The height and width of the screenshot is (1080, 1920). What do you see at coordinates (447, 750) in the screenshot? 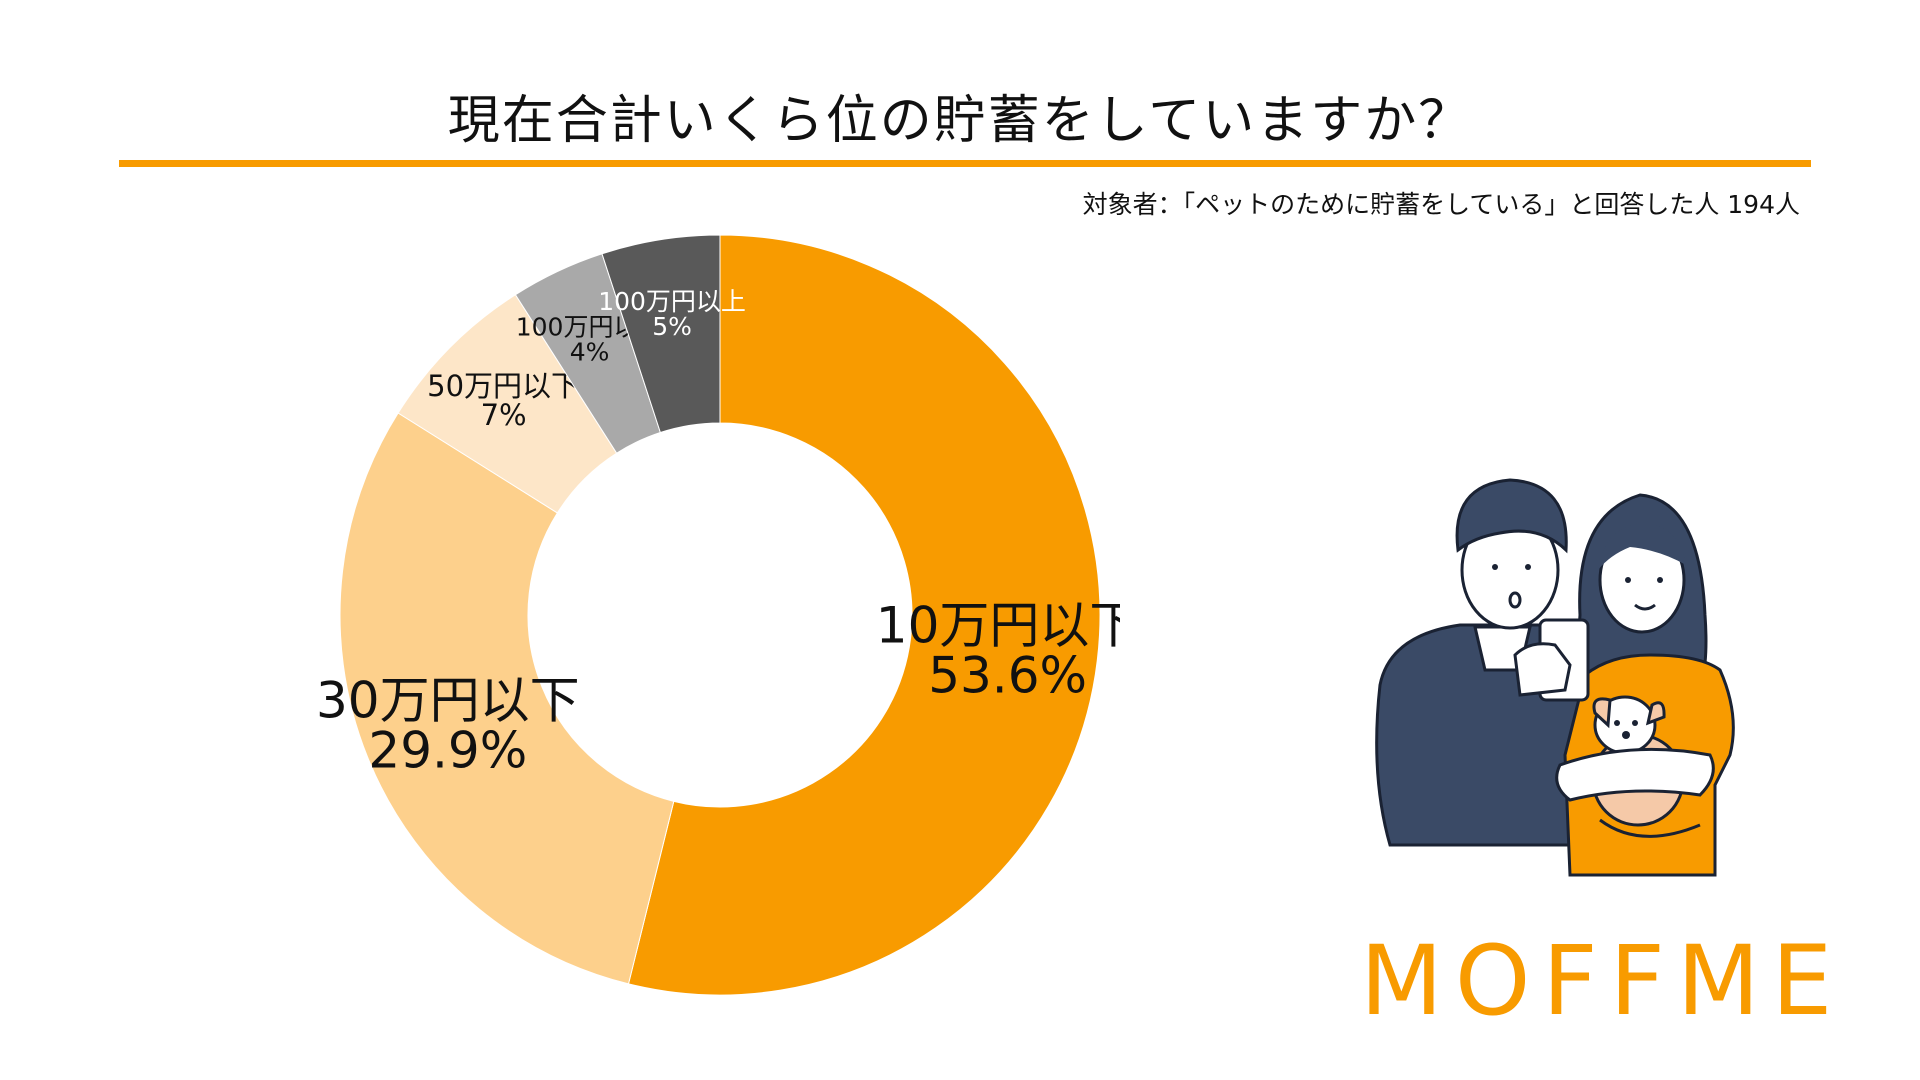
I see `slice-value-label: 29.9%` at bounding box center [447, 750].